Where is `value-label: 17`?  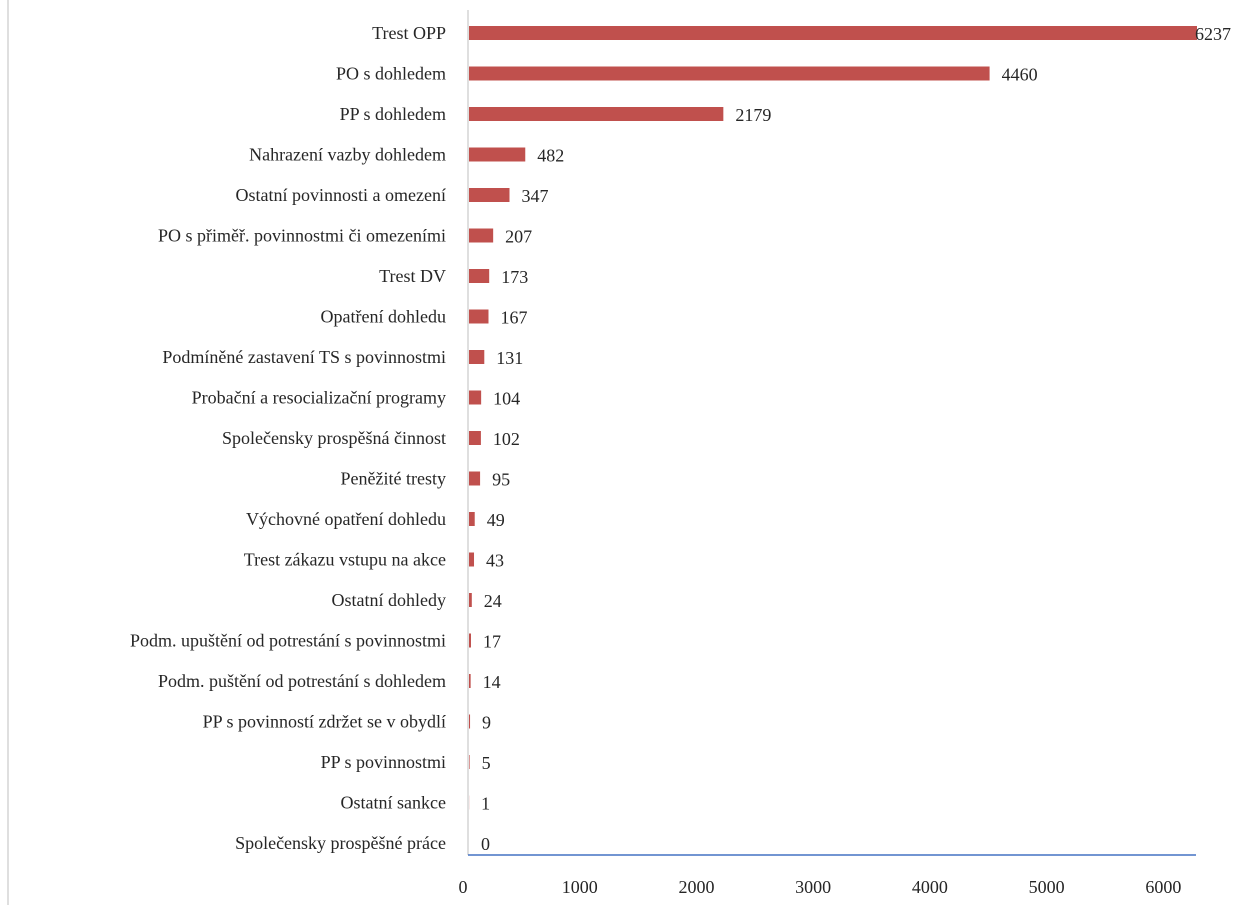 value-label: 17 is located at coordinates (492, 642).